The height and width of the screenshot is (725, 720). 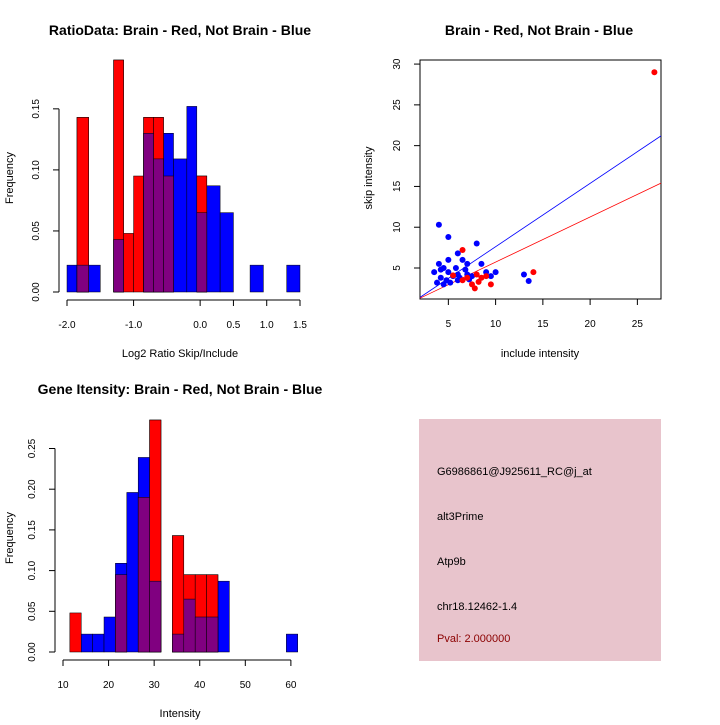 What do you see at coordinates (134, 325) in the screenshot?
I see `x-tick-label: -1.0` at bounding box center [134, 325].